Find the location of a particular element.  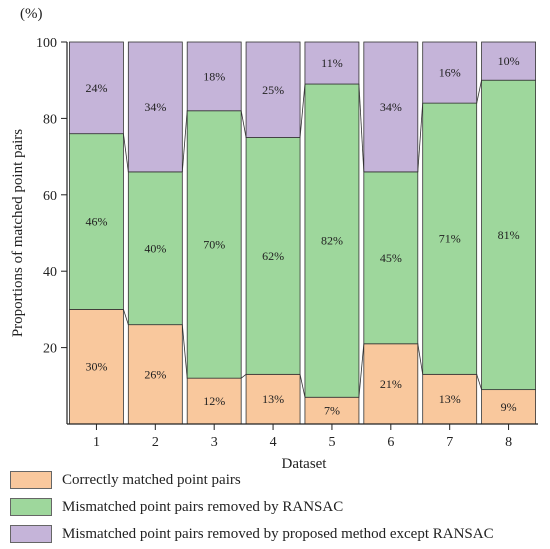

unit-label: (%) is located at coordinates (31, 14).